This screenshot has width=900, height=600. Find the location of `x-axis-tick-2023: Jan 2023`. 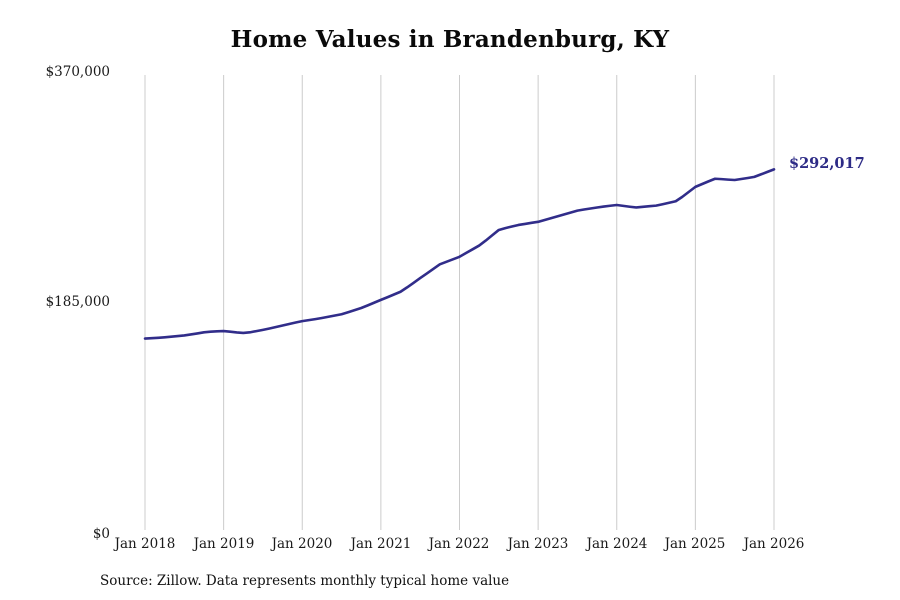

x-axis-tick-2023: Jan 2023 is located at coordinates (538, 544).